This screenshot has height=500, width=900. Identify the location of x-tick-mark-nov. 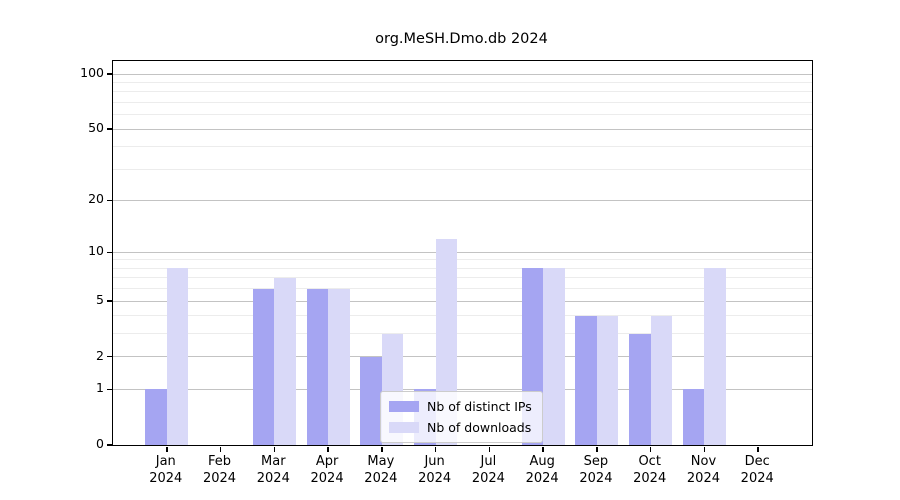
(704, 449).